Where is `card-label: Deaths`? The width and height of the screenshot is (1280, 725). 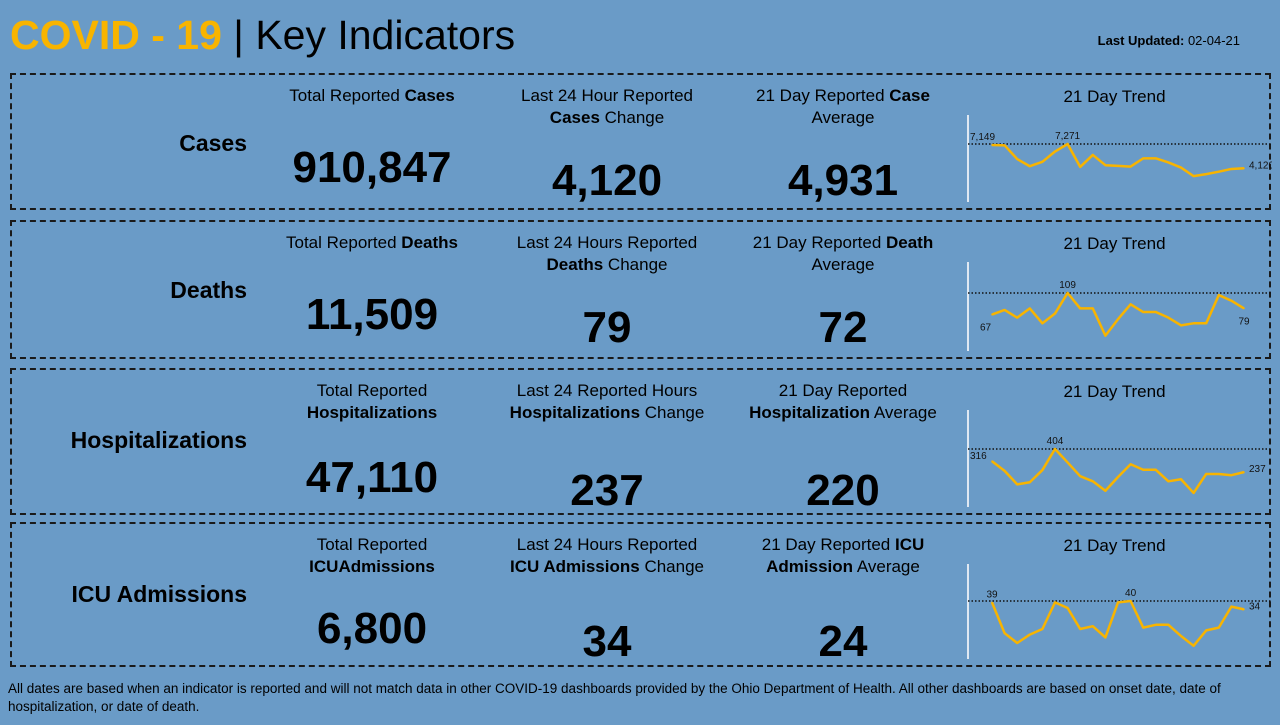
card-label: Deaths is located at coordinates (208, 290).